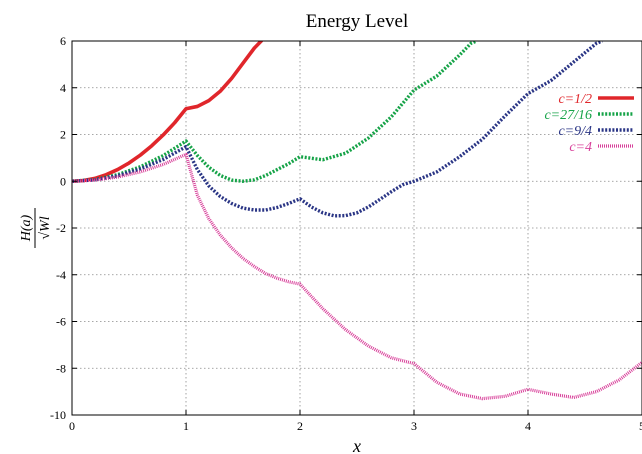  What do you see at coordinates (63, 88) in the screenshot?
I see `y-tick-label: 4` at bounding box center [63, 88].